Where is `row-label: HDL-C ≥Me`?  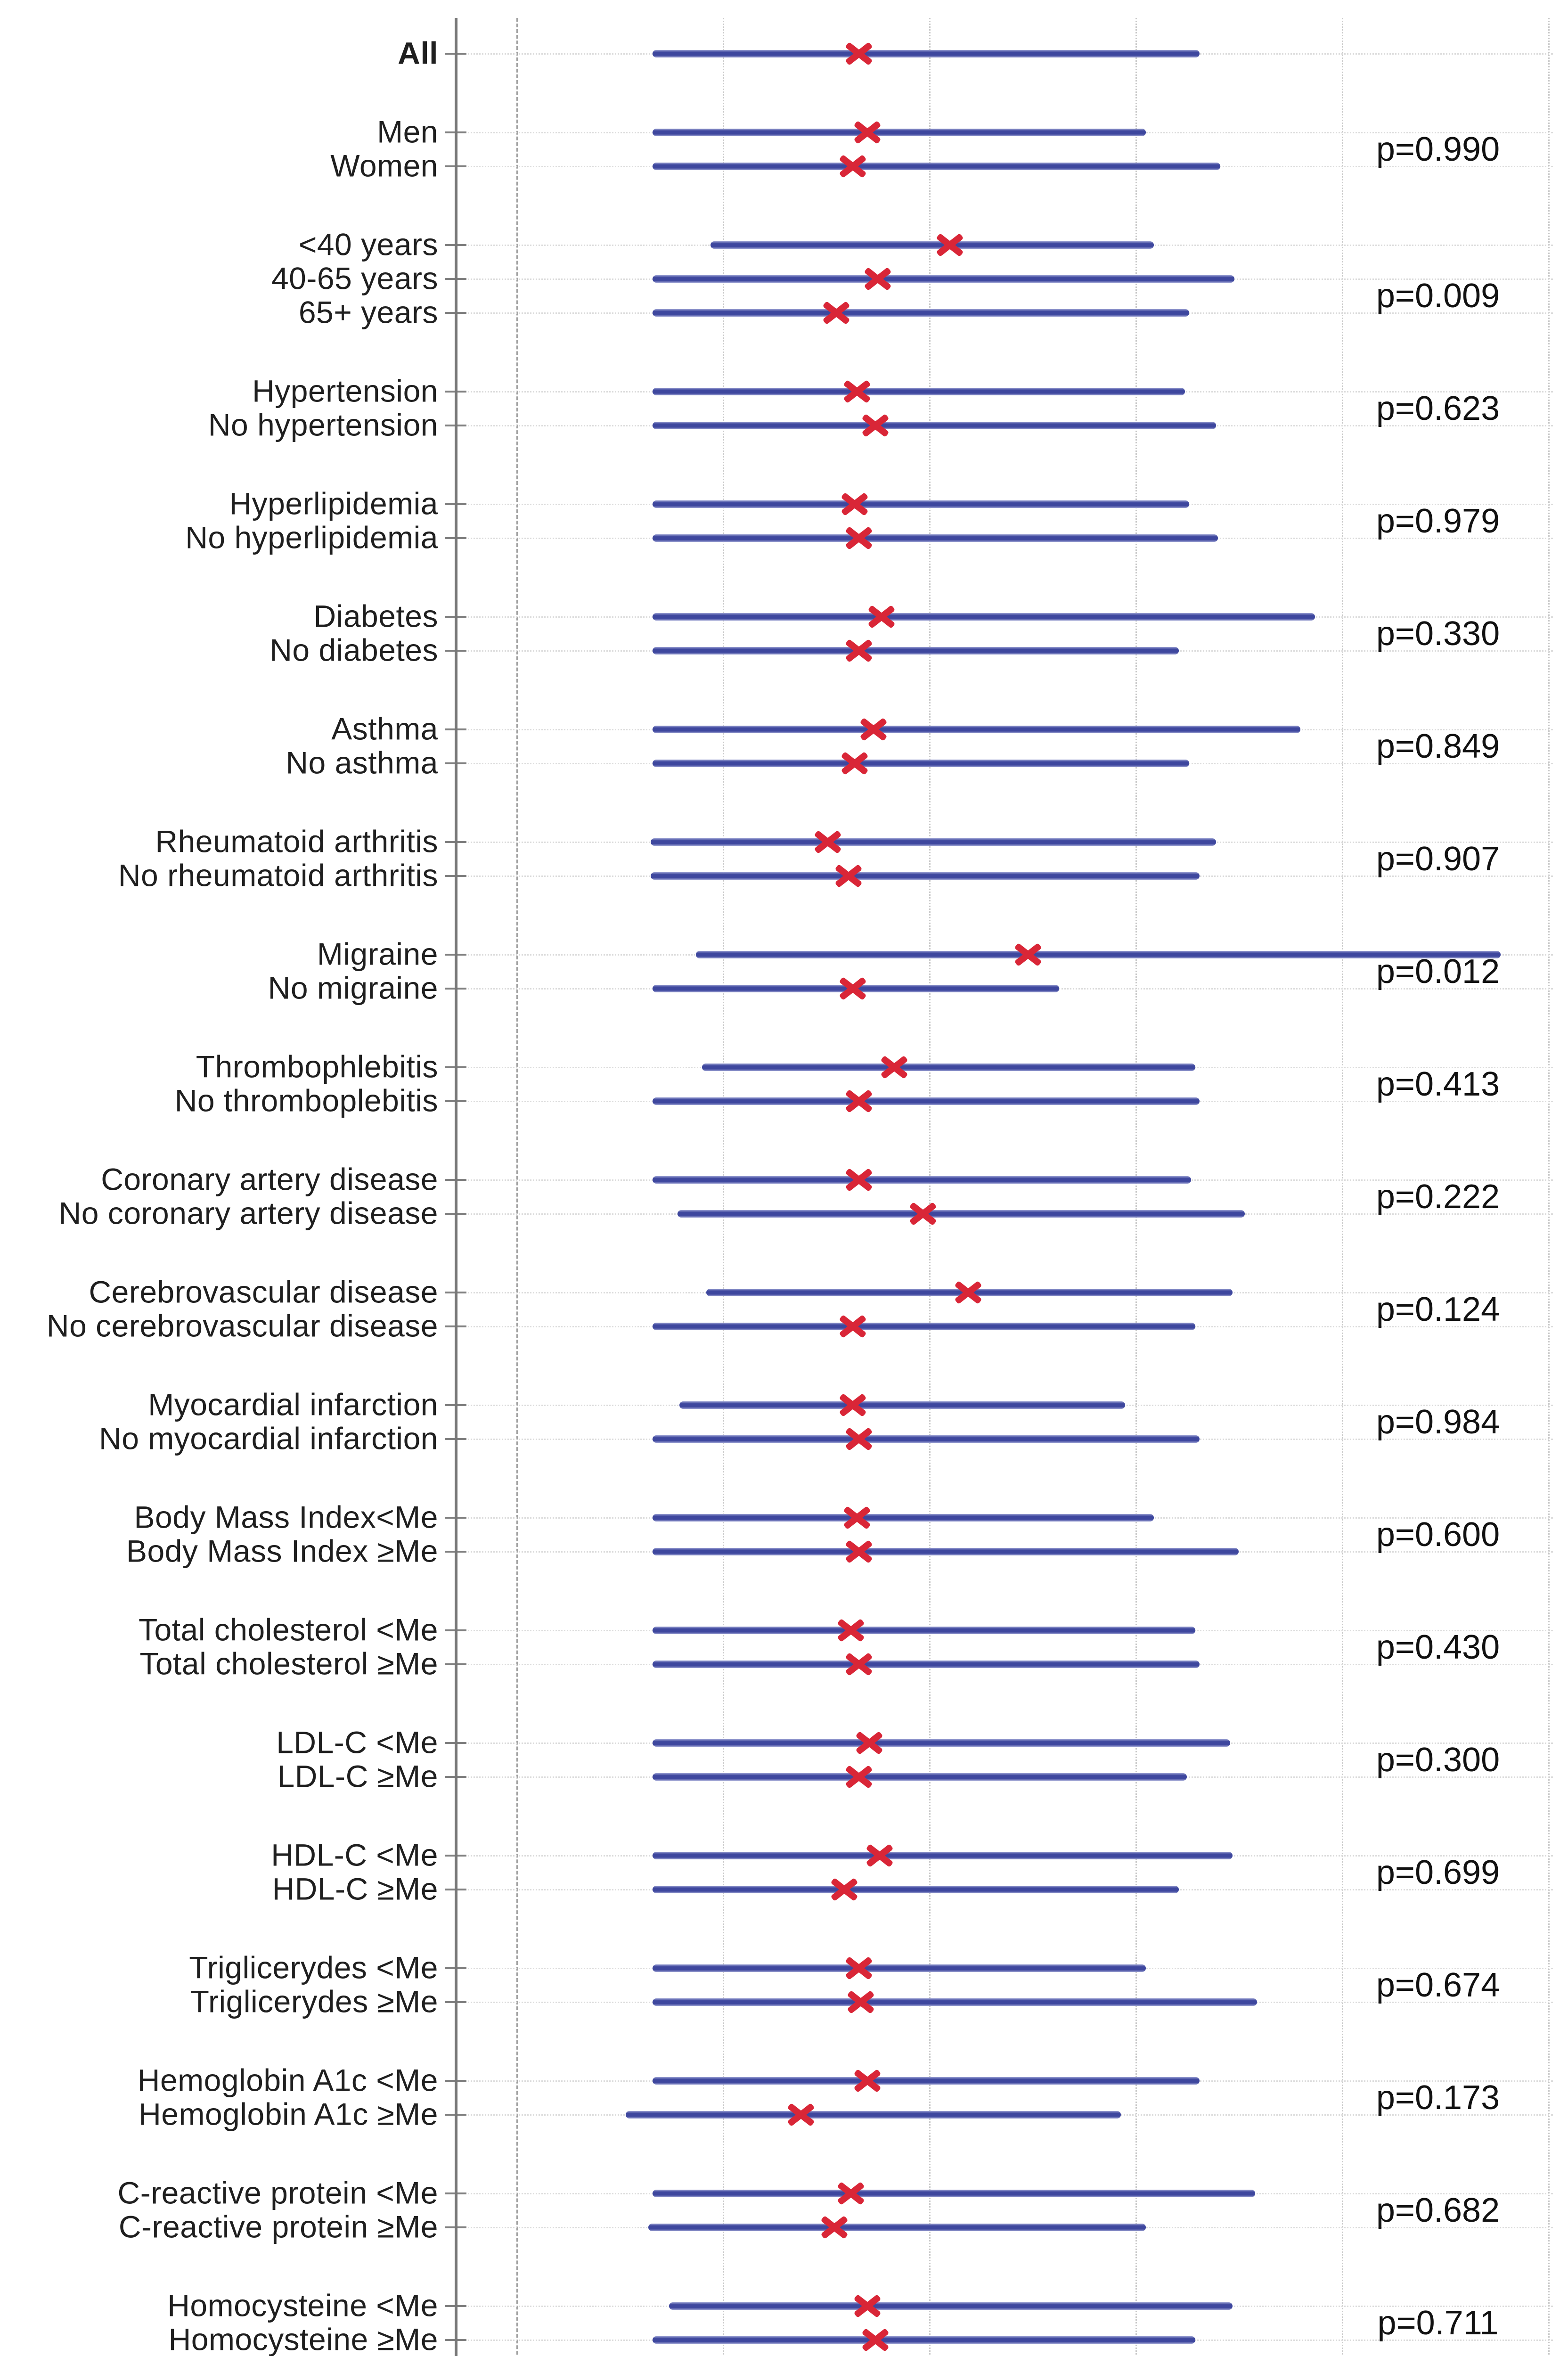 row-label: HDL-C ≥Me is located at coordinates (355, 1888).